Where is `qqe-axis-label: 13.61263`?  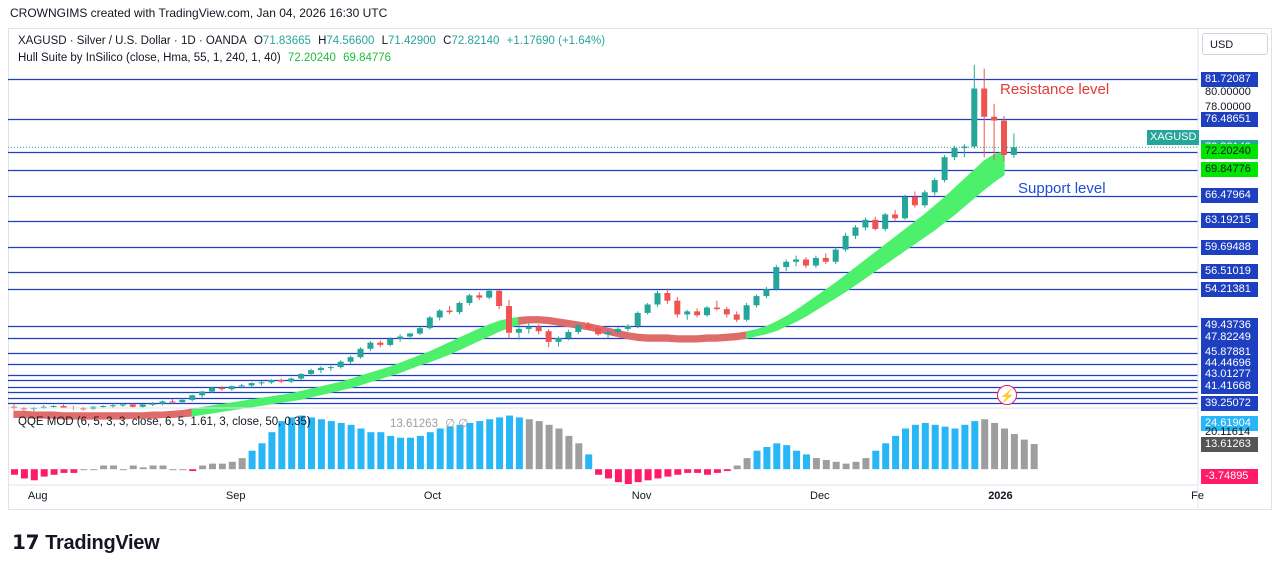
qqe-axis-label: 13.61263 is located at coordinates (1229, 444).